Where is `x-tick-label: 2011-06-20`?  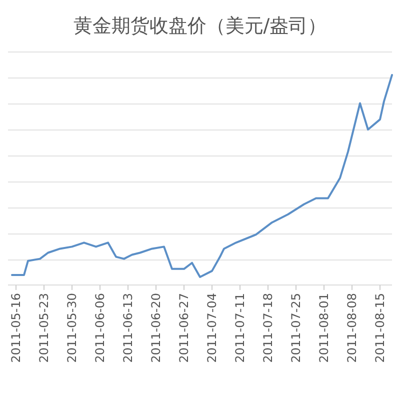
x-tick-label: 2011-06-20 is located at coordinates (156, 328).